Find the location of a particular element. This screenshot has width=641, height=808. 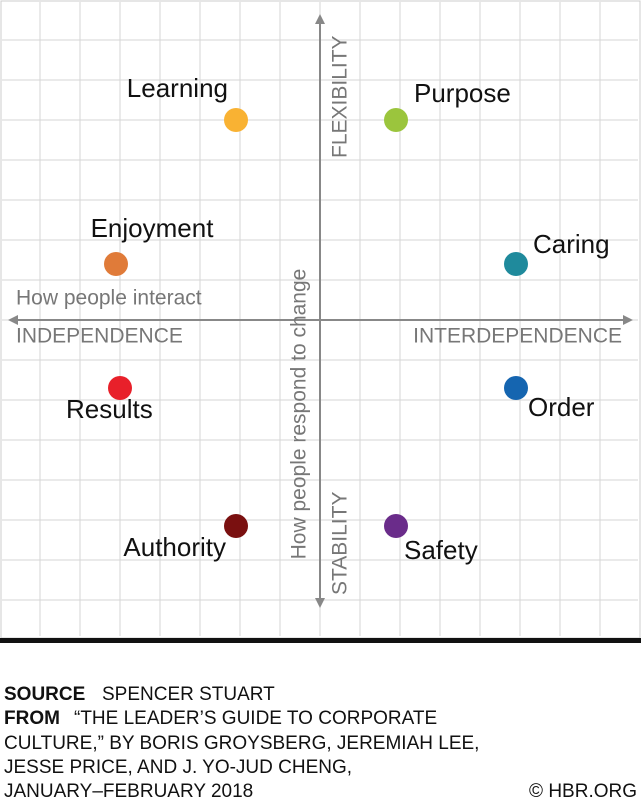

credit: © HBR.ORG is located at coordinates (583, 791).